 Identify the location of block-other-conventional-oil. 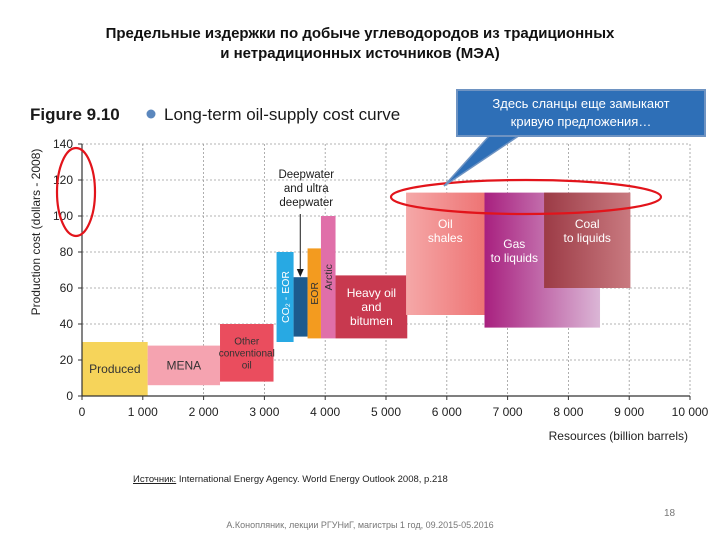
(247, 353).